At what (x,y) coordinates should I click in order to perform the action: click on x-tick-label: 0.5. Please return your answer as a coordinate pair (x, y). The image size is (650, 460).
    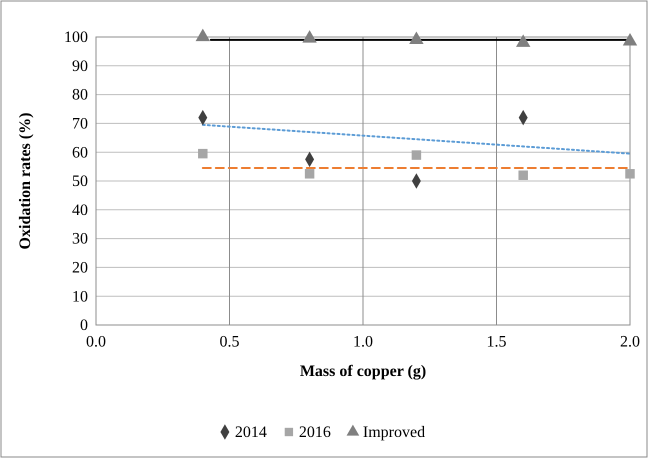
    Looking at the image, I should click on (230, 341).